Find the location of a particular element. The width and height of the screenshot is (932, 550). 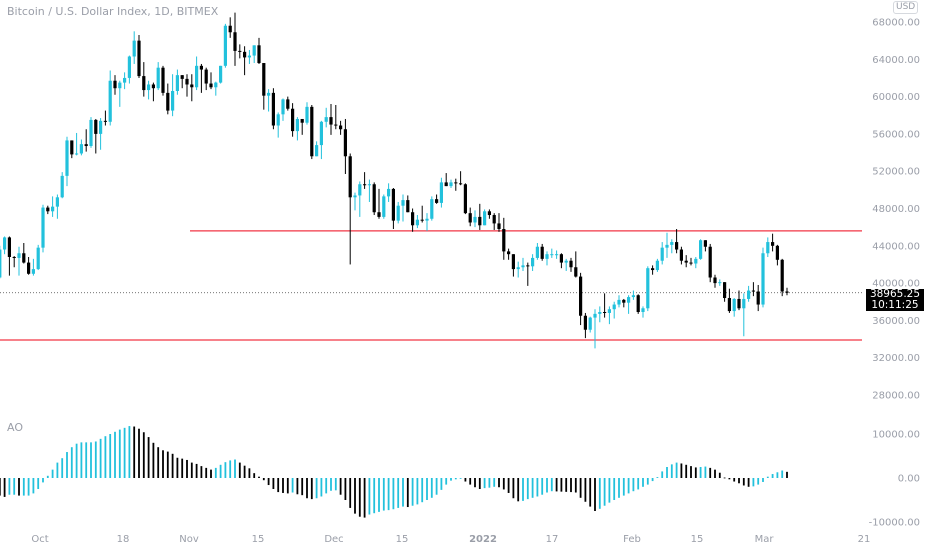

ao-indicator-label: AO is located at coordinates (15, 427).